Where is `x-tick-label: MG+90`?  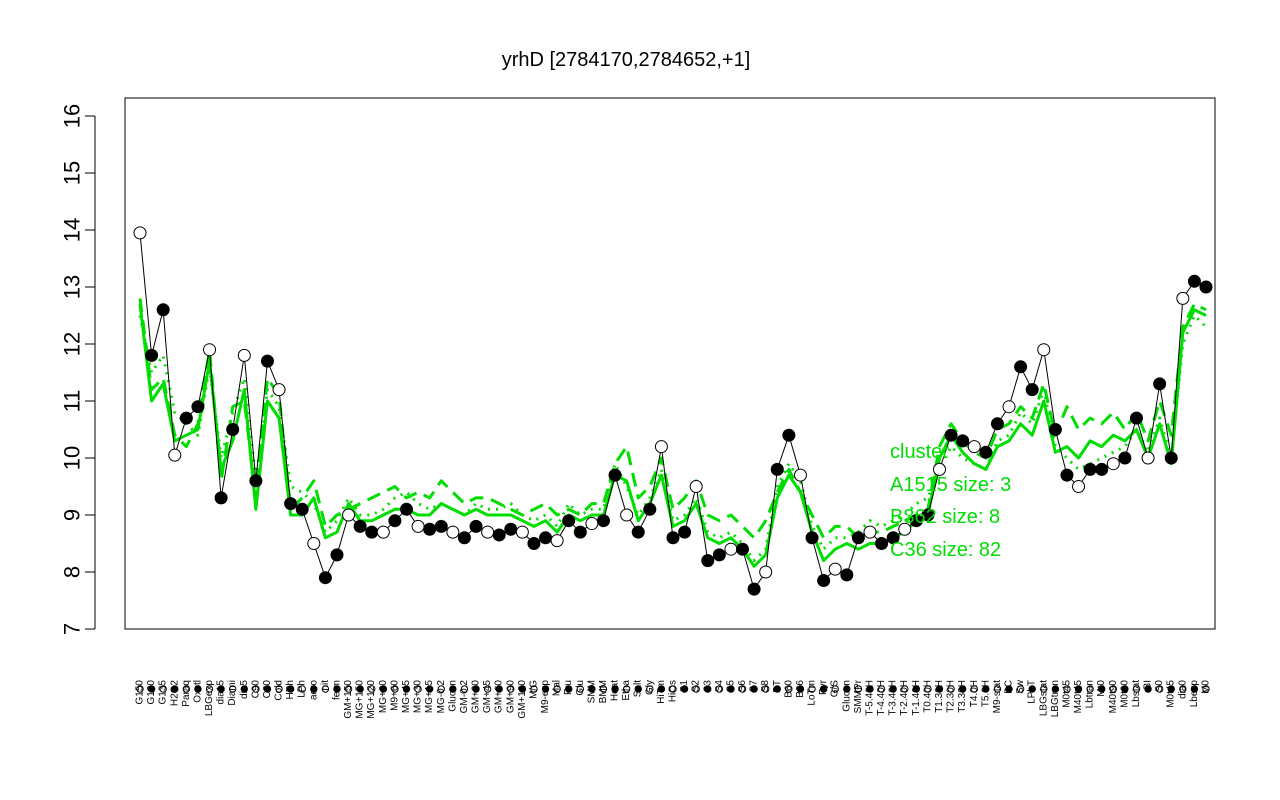
x-tick-label: MG+90 is located at coordinates (383, 697).